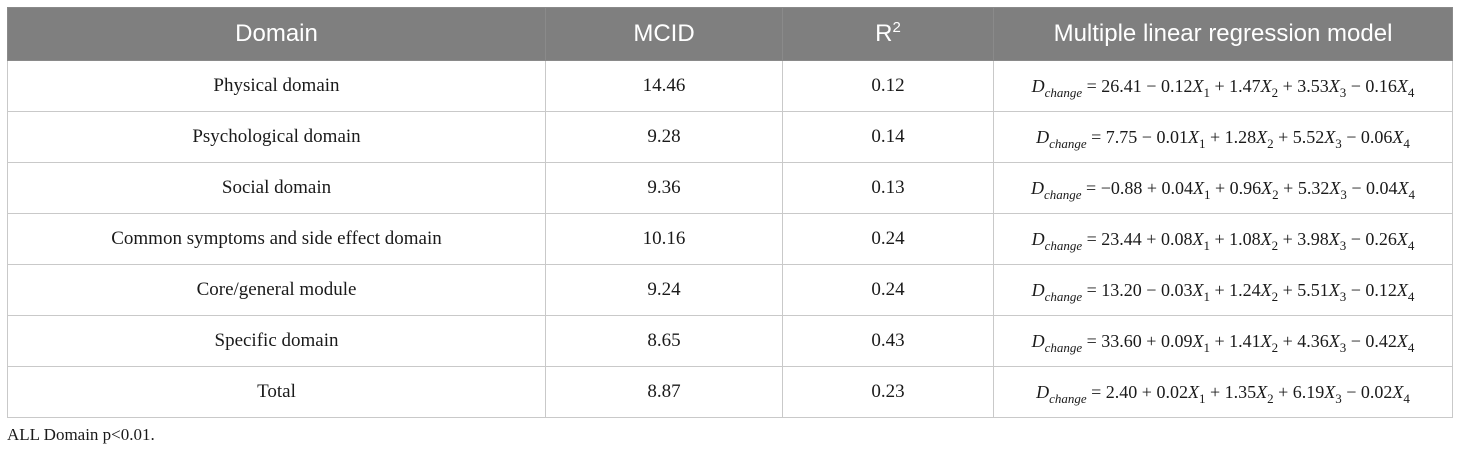 The image size is (1460, 453). What do you see at coordinates (664, 392) in the screenshot?
I see `cell-mcid: 8.87` at bounding box center [664, 392].